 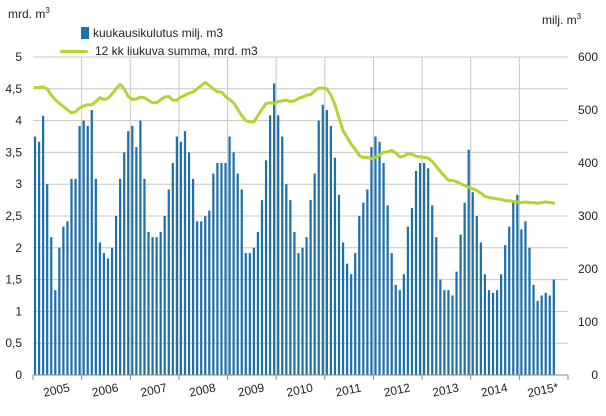 I want to click on right-axis-title: milj. m3, so click(x=562, y=19).